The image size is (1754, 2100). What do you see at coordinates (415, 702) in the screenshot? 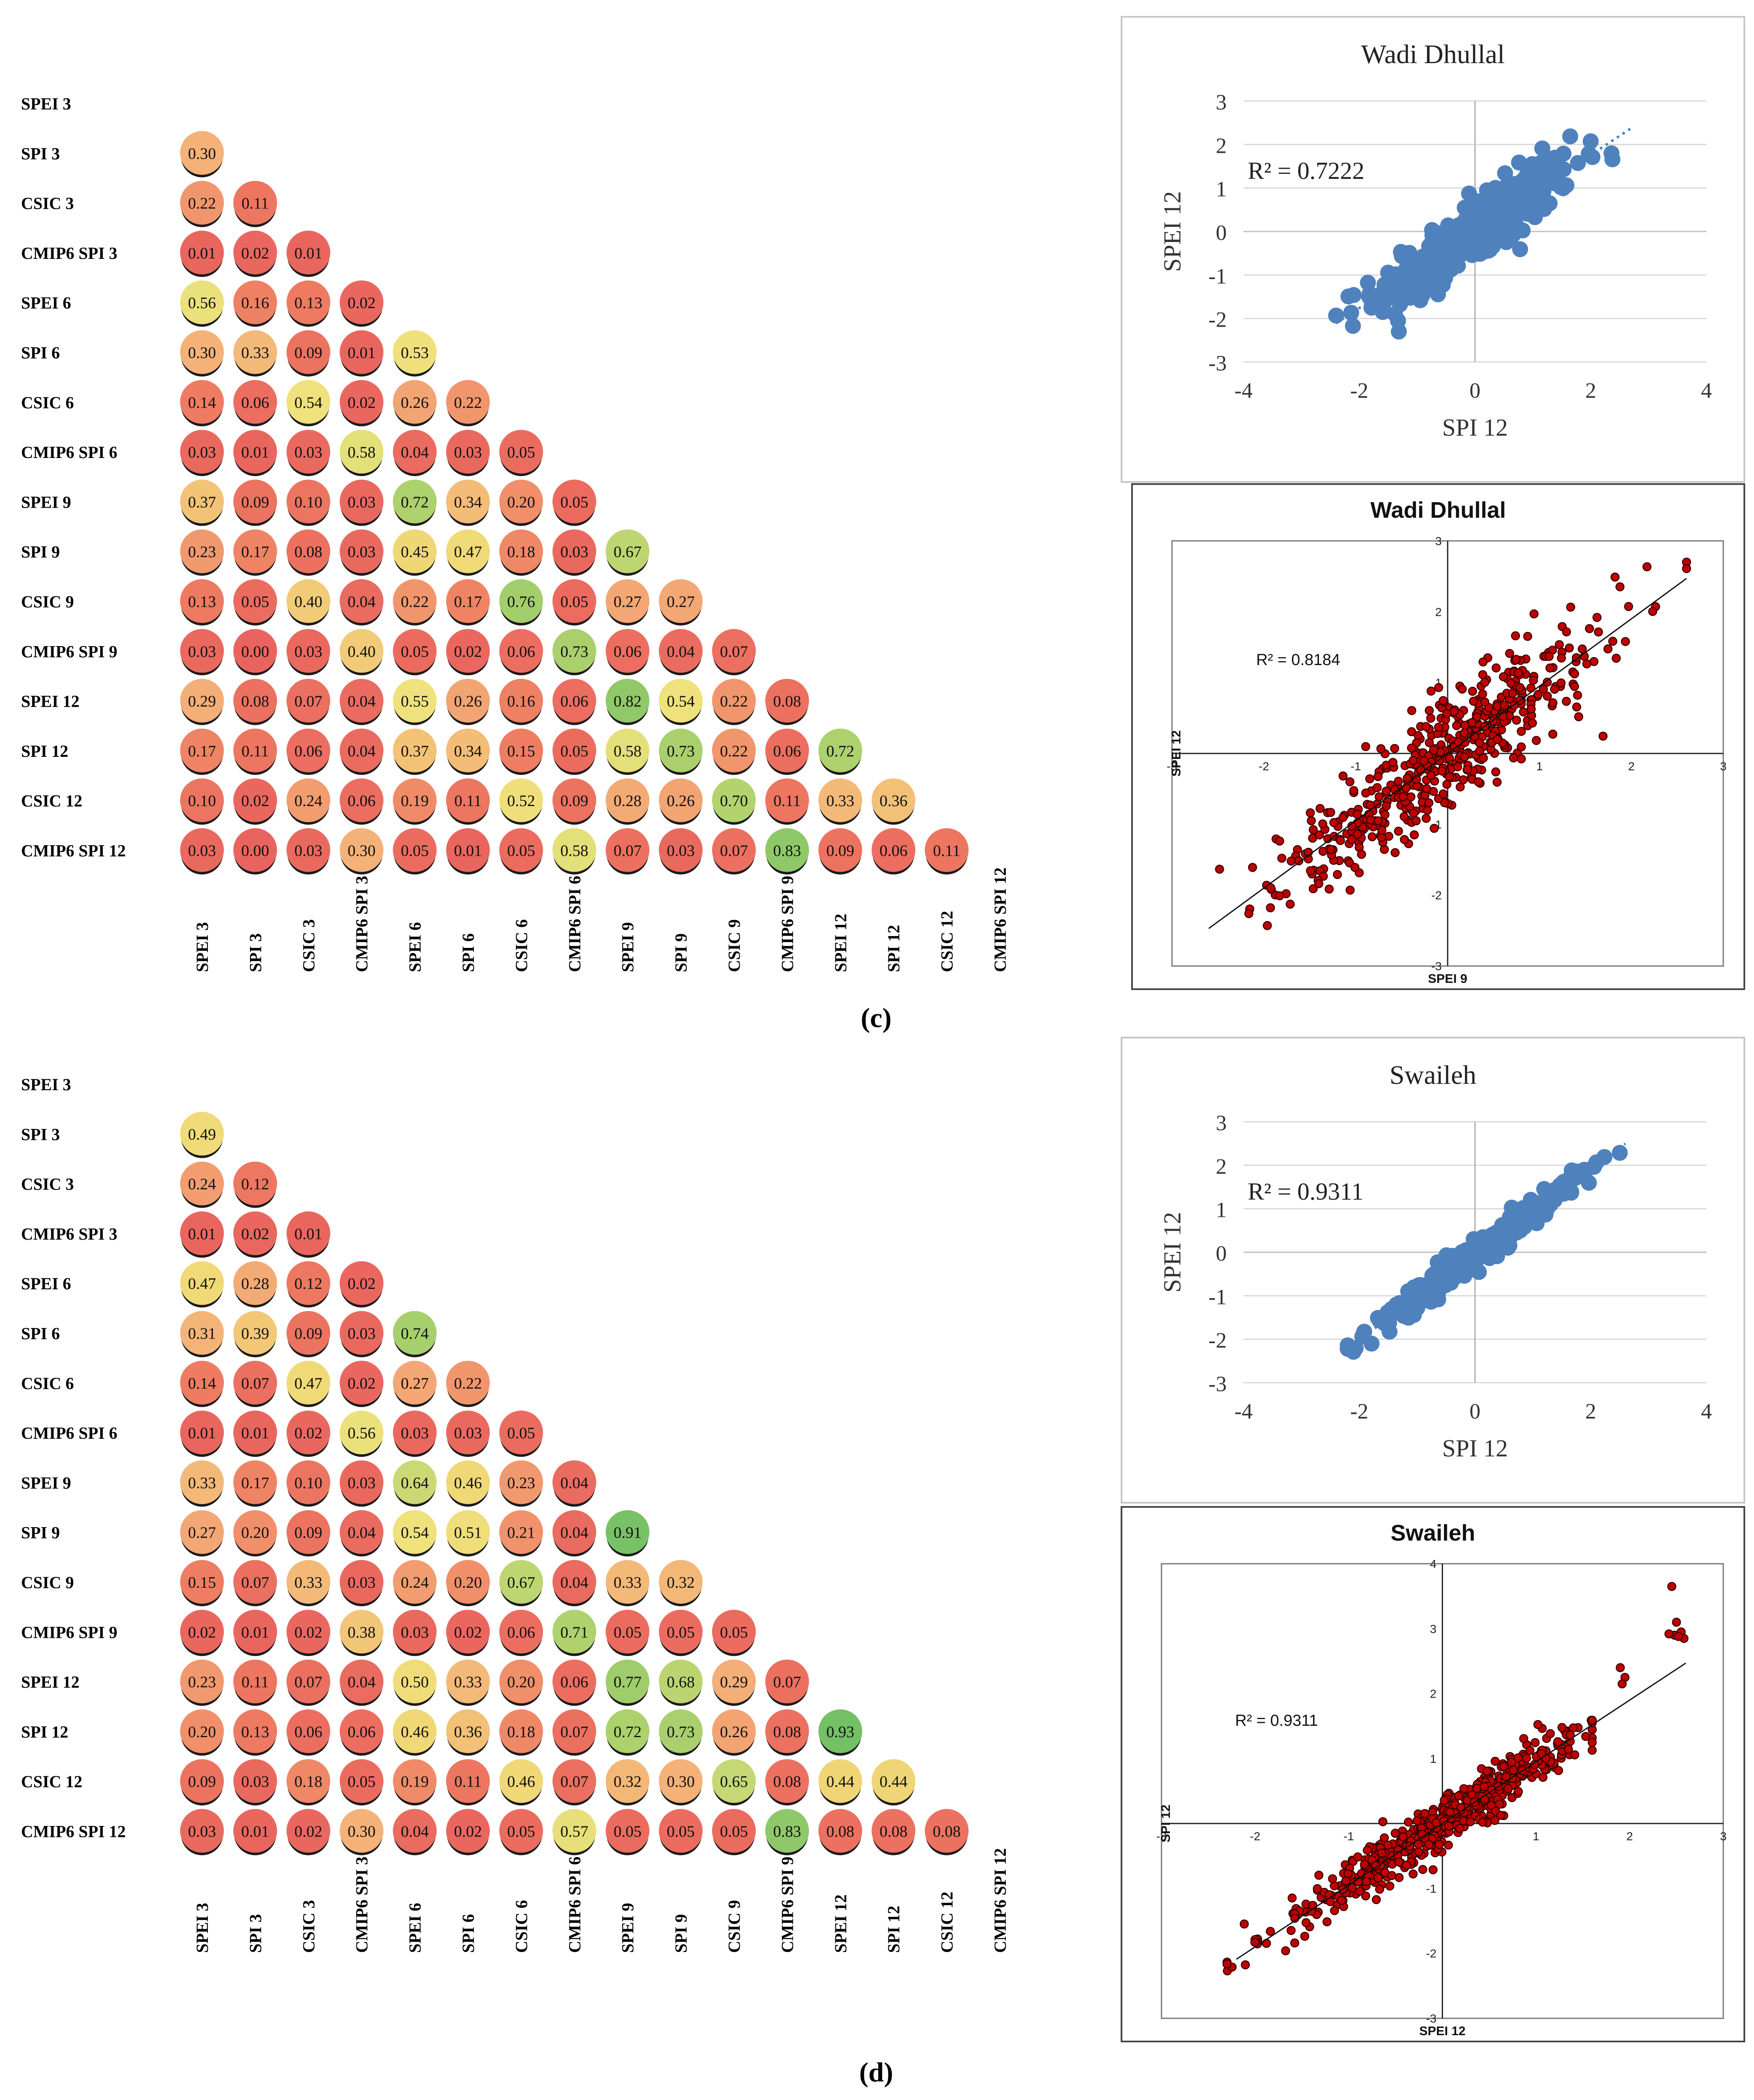
I see `cell-value: 0.55` at bounding box center [415, 702].